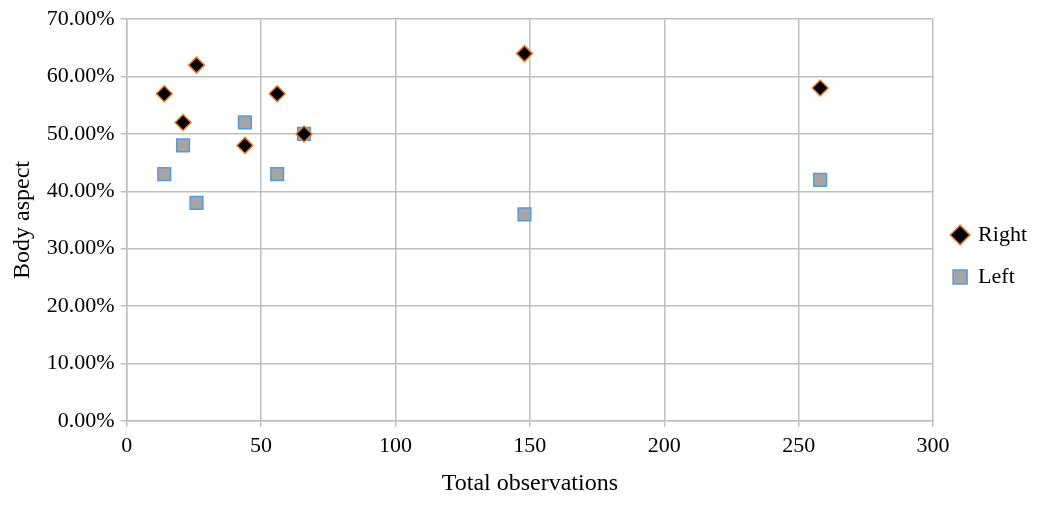 This screenshot has width=1041, height=506. What do you see at coordinates (664, 444) in the screenshot?
I see `x-tick-label: 200` at bounding box center [664, 444].